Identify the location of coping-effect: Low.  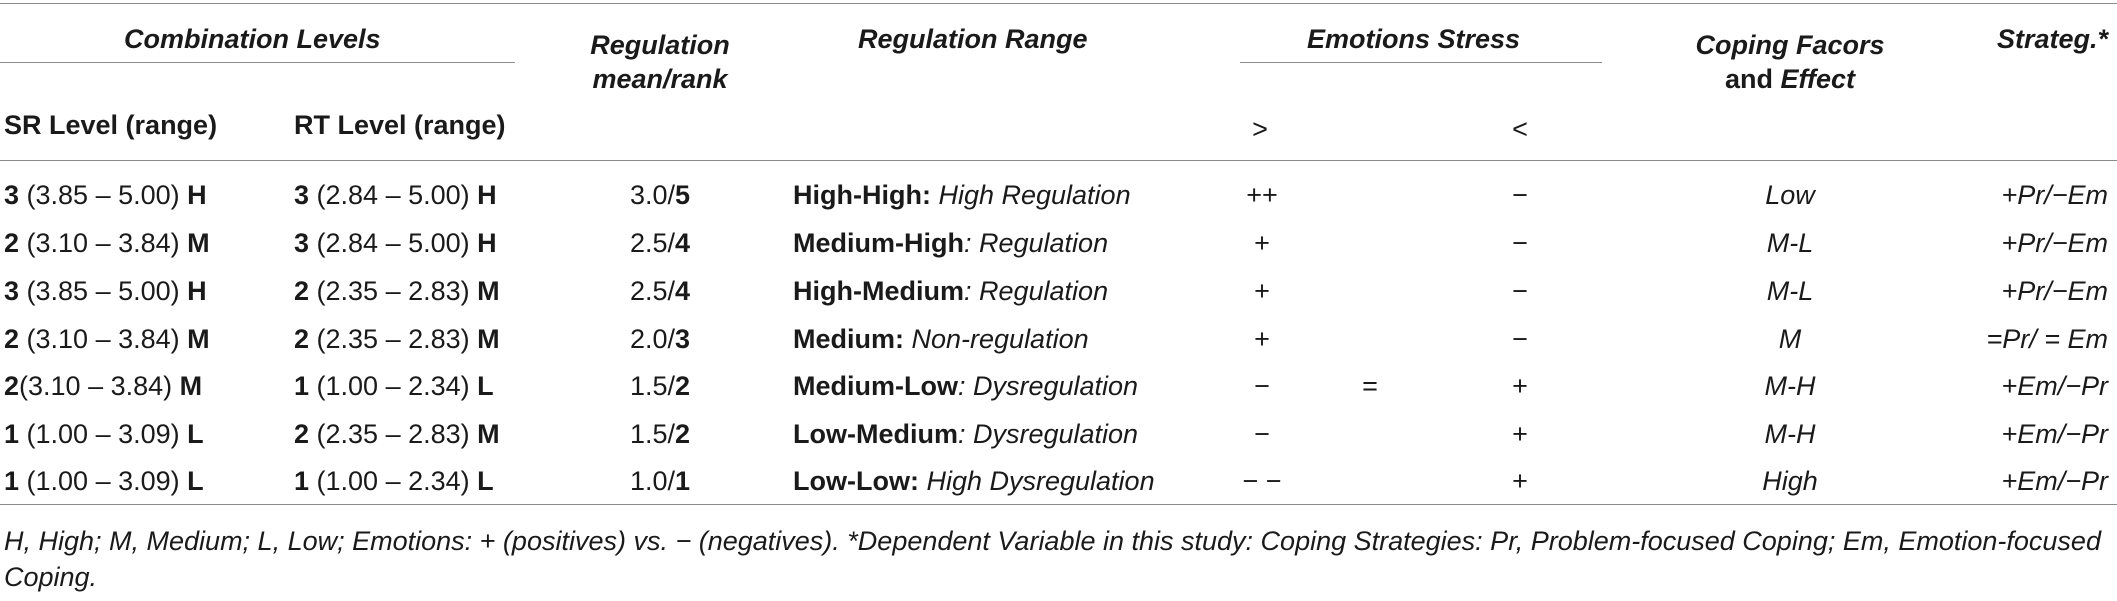
(1790, 195).